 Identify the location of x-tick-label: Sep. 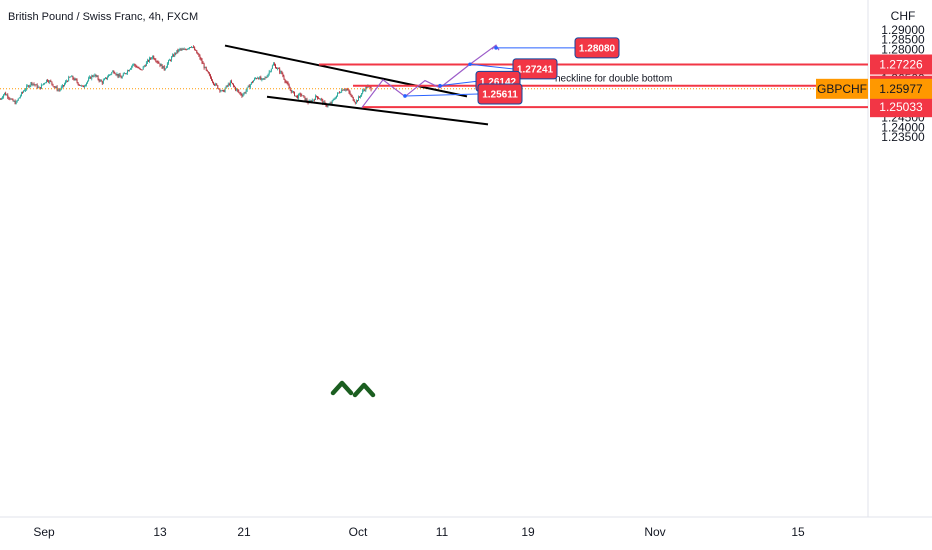
(44, 532).